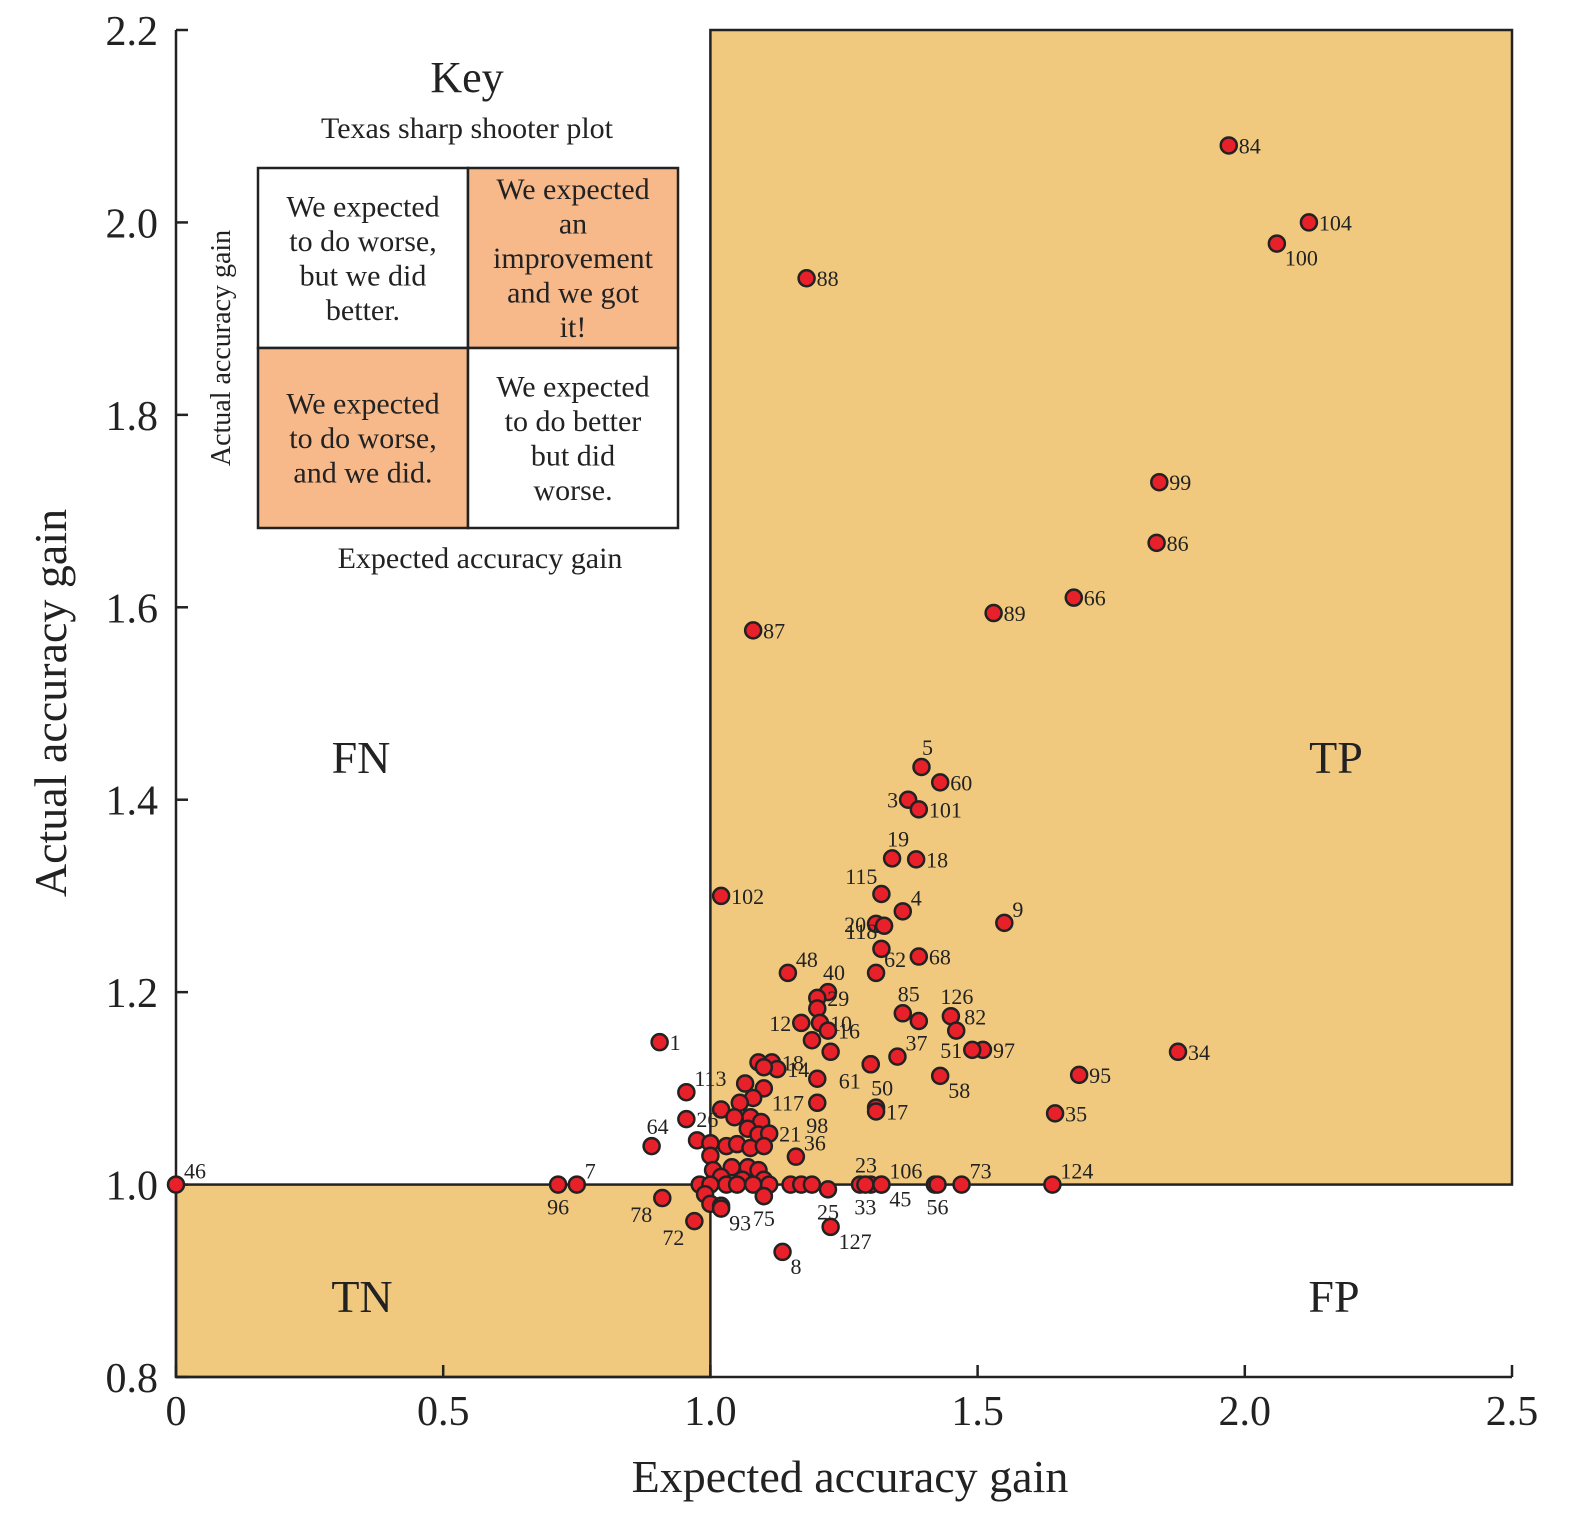  Describe the element at coordinates (443, 1412) in the screenshot. I see `x-tick-label: 0.5` at that location.